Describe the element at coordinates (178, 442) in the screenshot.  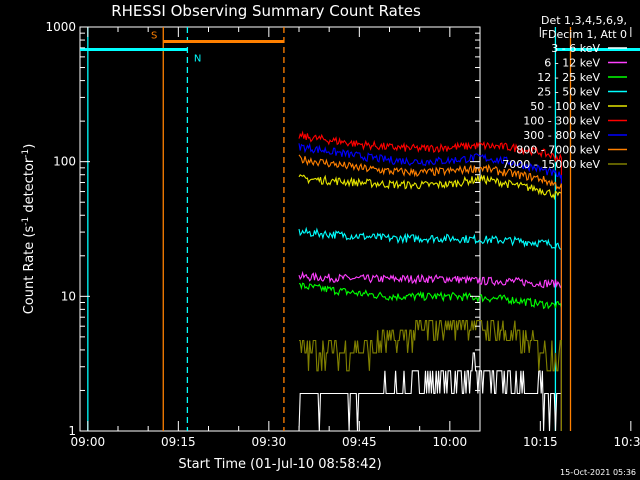
I see `x-tick-label: 09:15` at that location.